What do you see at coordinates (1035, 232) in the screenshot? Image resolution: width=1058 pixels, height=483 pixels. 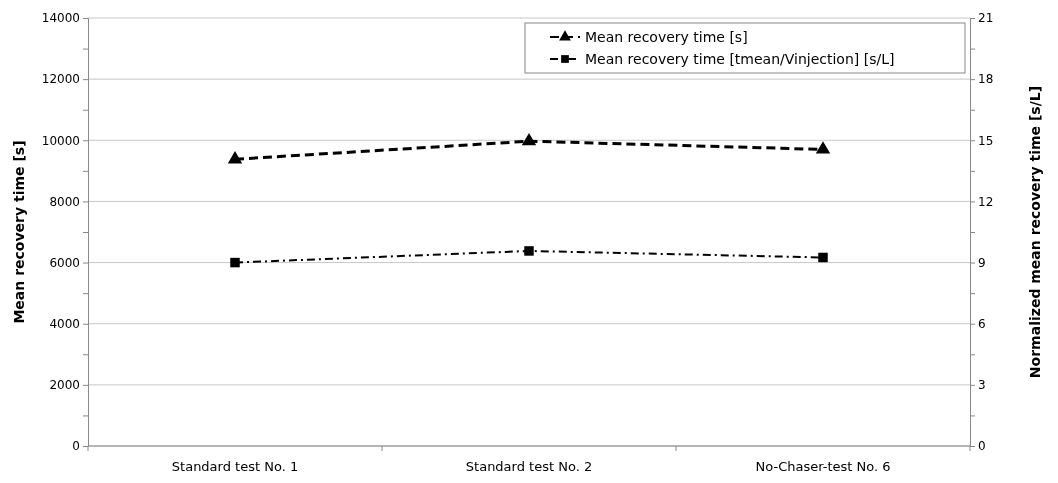 I see `y2-axis-title: Normalized mean recovery time [s/L]` at bounding box center [1035, 232].